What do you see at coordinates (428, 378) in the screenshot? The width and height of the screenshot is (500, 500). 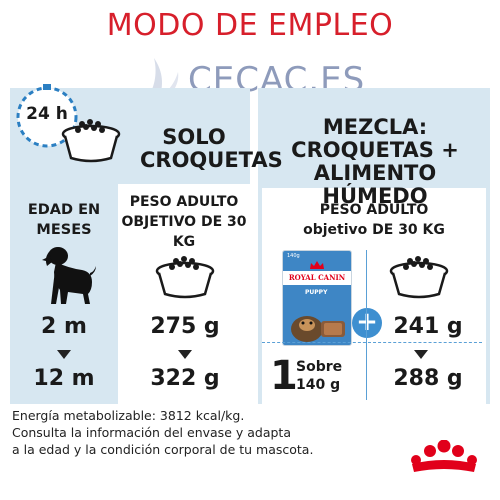 I see `right-grams-to: 288 g` at bounding box center [428, 378].